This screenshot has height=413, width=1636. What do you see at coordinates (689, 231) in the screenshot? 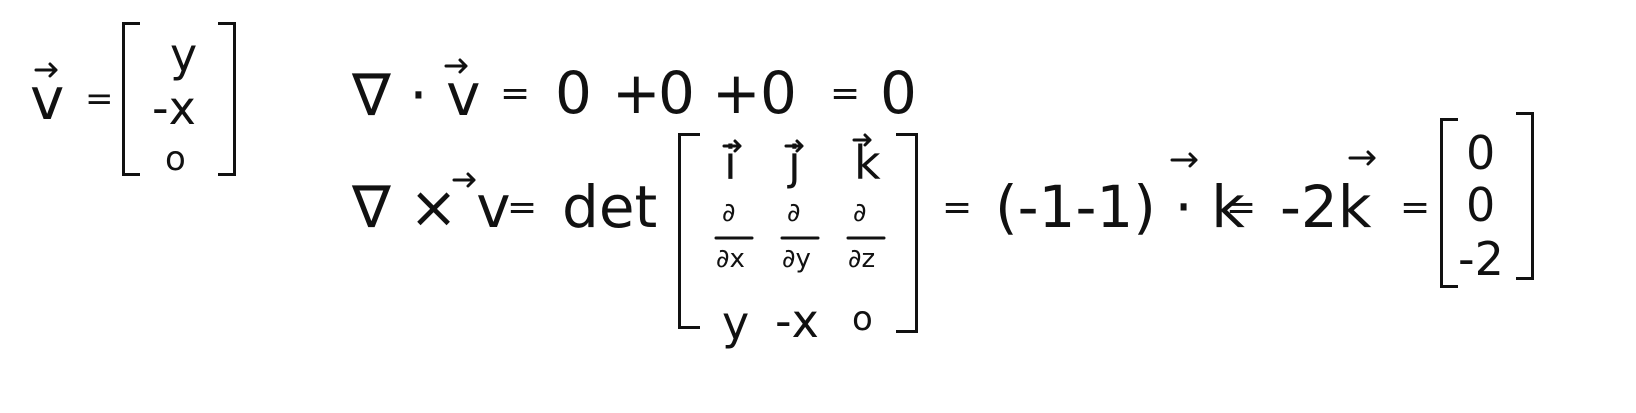
I see `curl-matrix-left-bracket` at bounding box center [689, 231].